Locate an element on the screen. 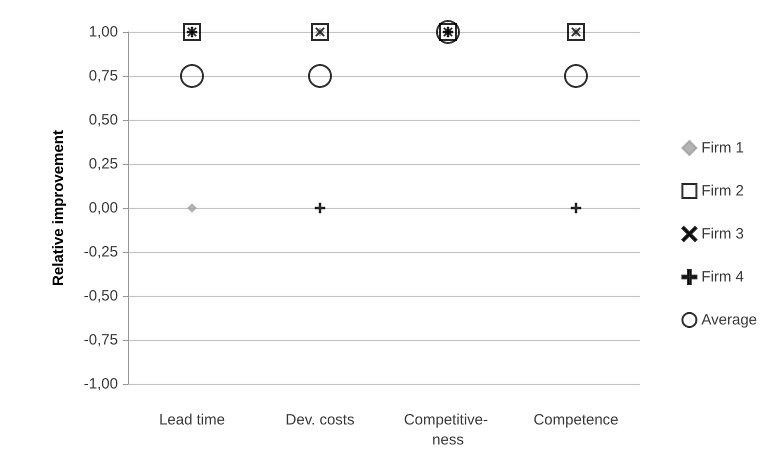 This screenshot has height=468, width=774. legend-label: Firm 4 is located at coordinates (722, 277).